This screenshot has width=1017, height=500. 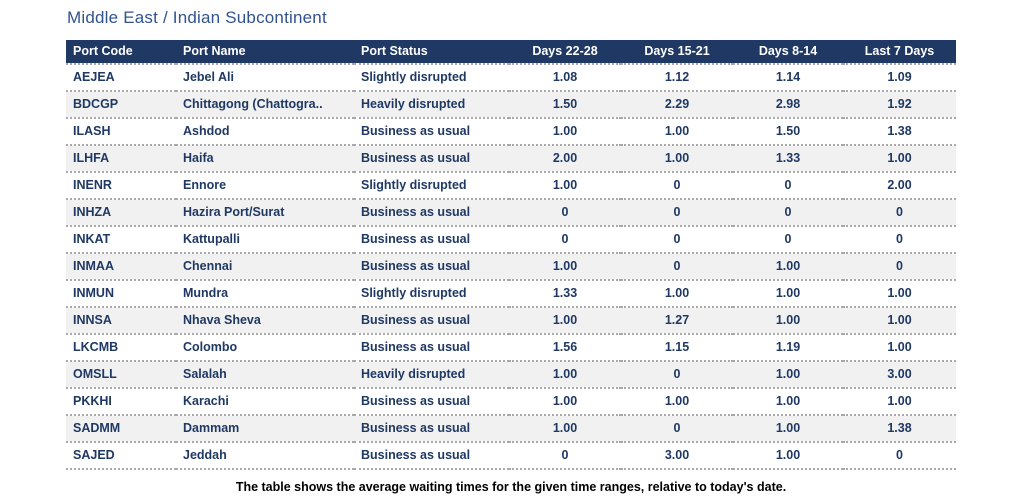 I want to click on days-15-21-cell: 1.15, so click(x=677, y=347).